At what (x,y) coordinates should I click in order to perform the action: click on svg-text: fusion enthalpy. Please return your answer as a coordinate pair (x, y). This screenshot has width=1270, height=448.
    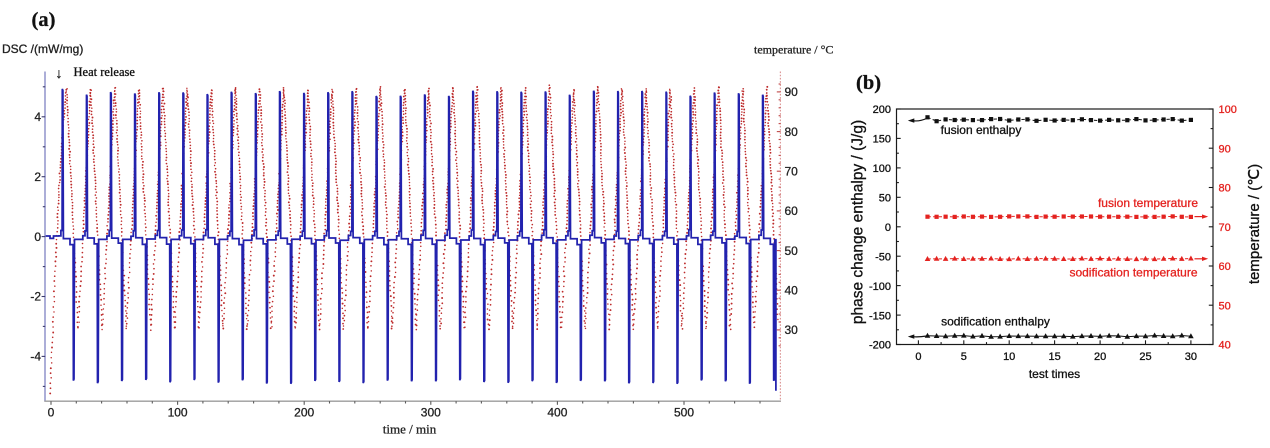
    Looking at the image, I should click on (981, 130).